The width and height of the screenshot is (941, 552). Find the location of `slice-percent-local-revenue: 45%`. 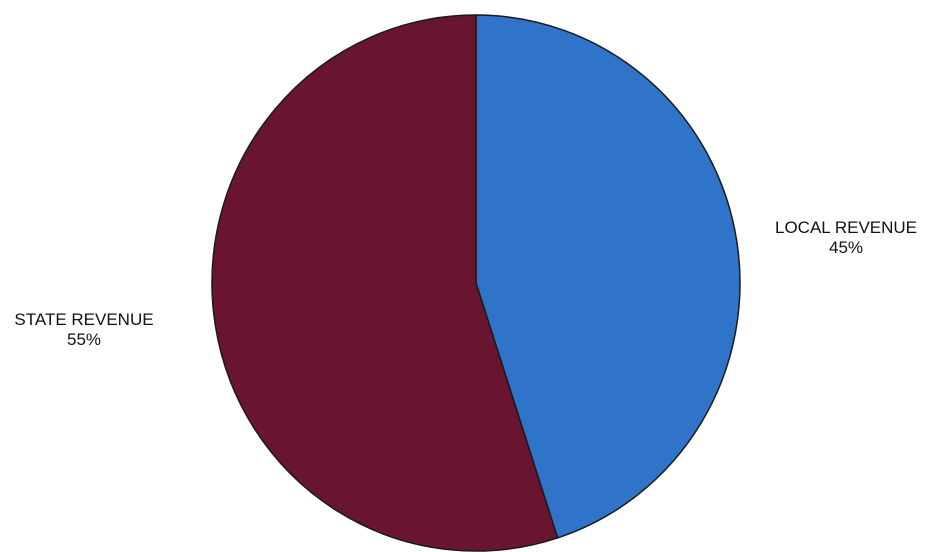

slice-percent-local-revenue: 45% is located at coordinates (846, 247).